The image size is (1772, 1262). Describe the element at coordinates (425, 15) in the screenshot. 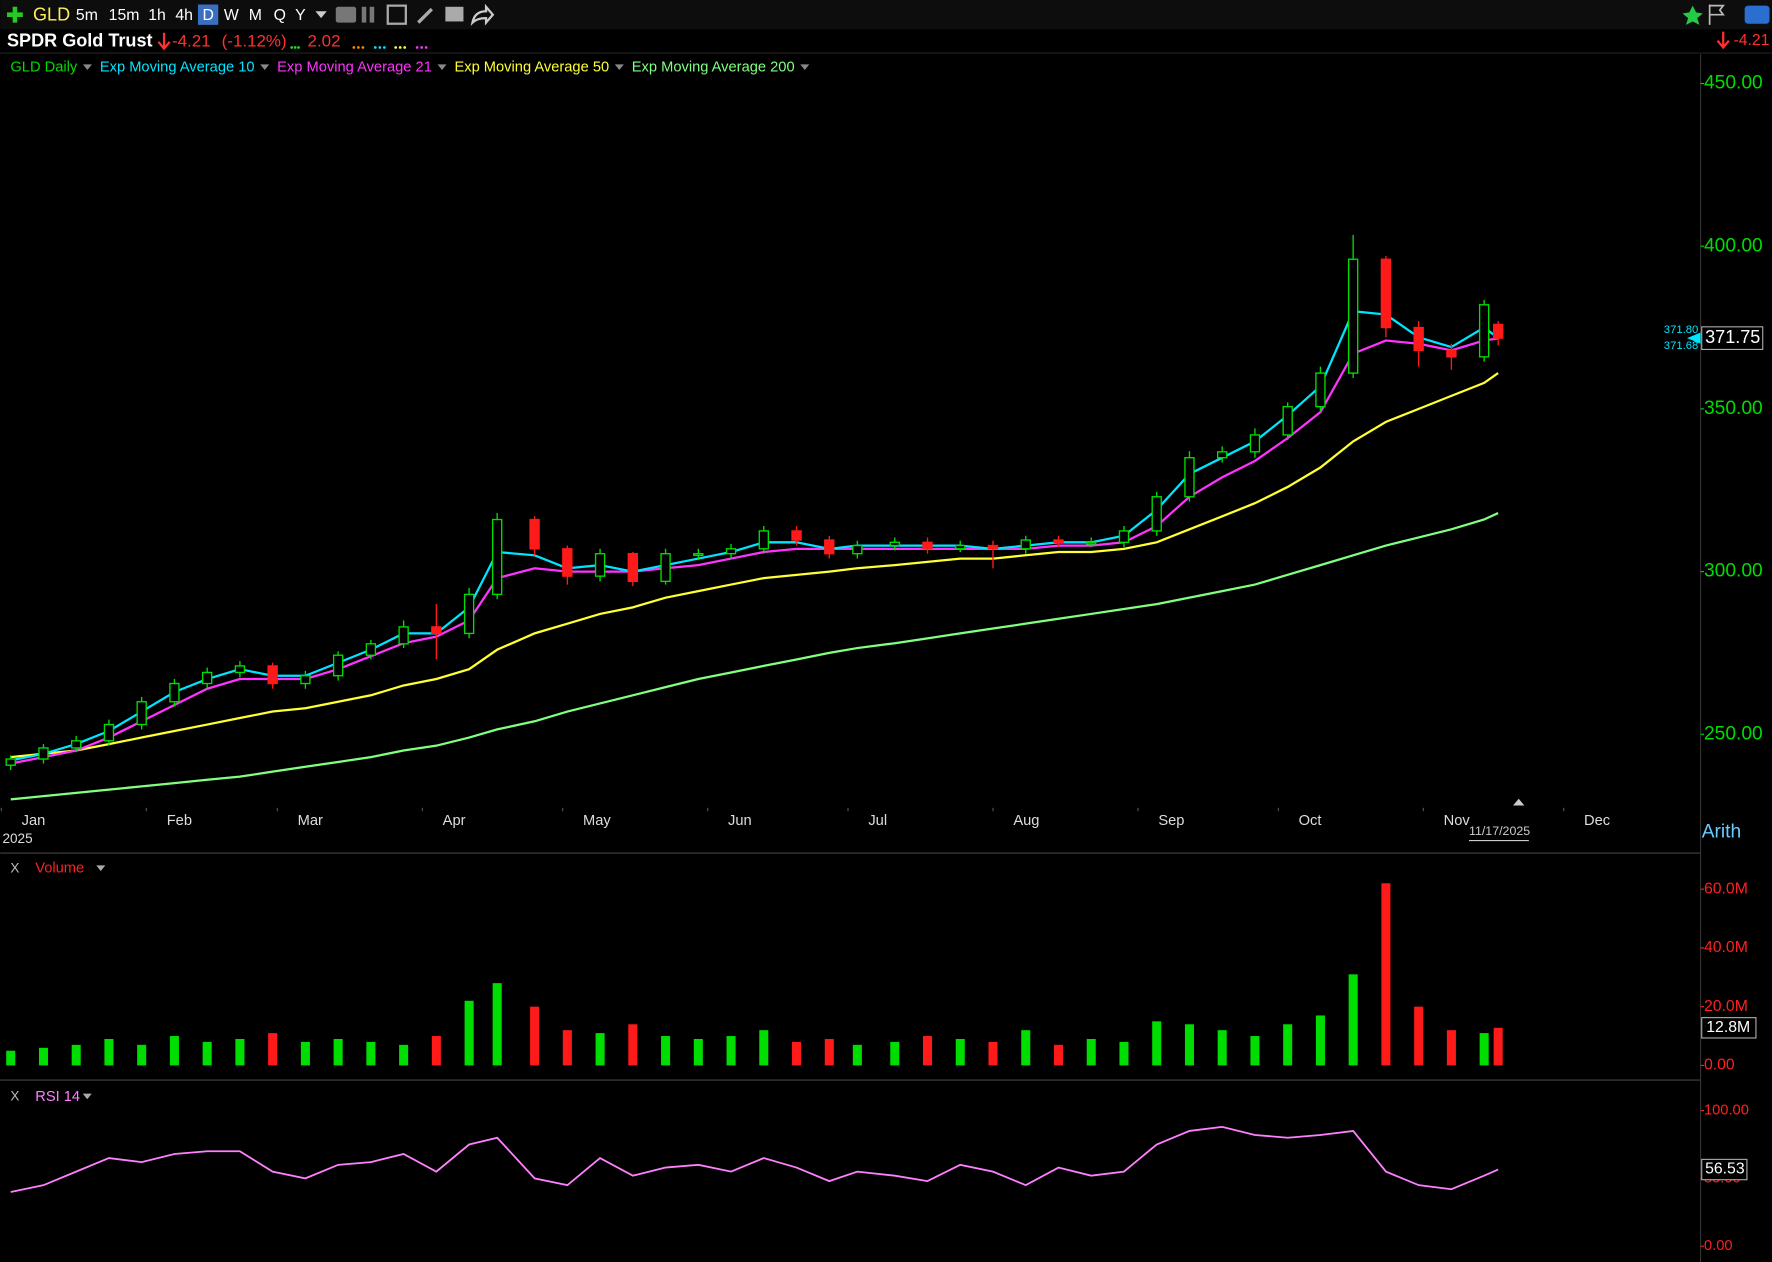

I see `draw-icon` at that location.